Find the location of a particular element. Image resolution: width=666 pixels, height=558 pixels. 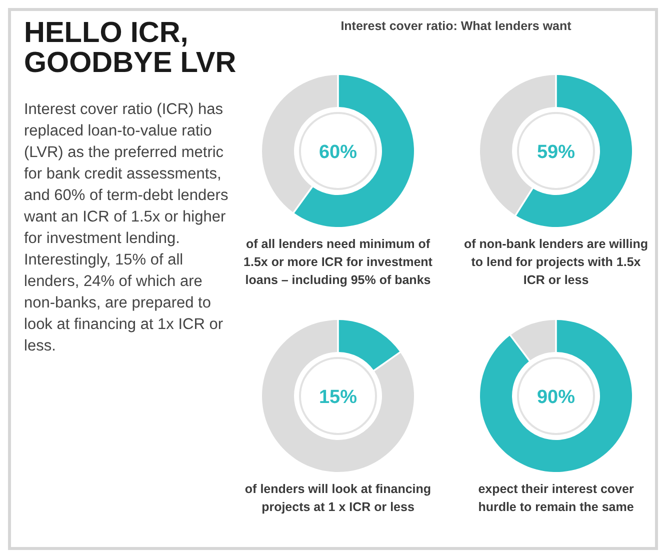

text: 60% is located at coordinates (338, 152).